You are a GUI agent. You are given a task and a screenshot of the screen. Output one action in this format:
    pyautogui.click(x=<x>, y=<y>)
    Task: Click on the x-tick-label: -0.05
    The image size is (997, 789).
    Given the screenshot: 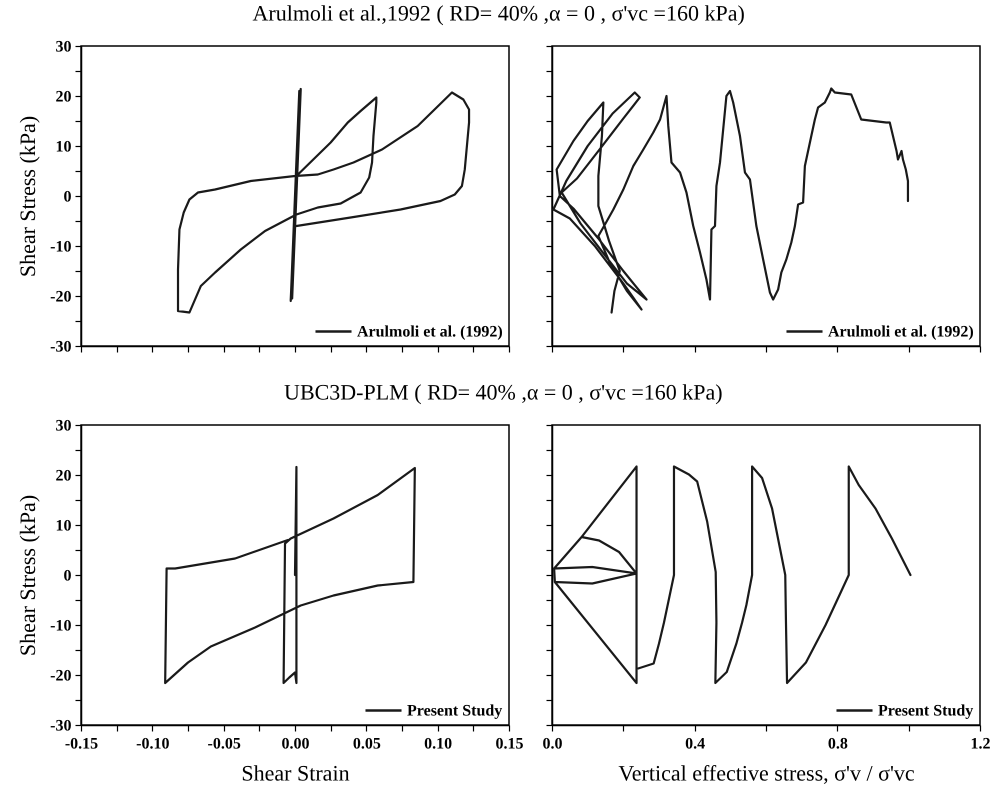 What is the action you would take?
    pyautogui.click(x=224, y=744)
    